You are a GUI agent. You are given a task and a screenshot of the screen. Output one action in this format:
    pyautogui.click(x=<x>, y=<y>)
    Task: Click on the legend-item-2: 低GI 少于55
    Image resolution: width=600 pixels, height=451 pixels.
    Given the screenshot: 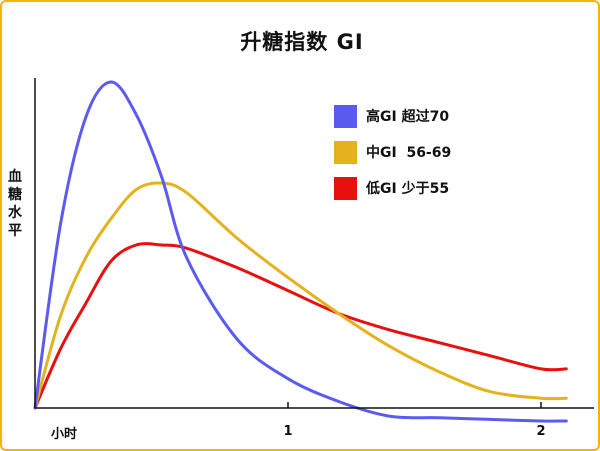 What is the action you would take?
    pyautogui.click(x=392, y=188)
    